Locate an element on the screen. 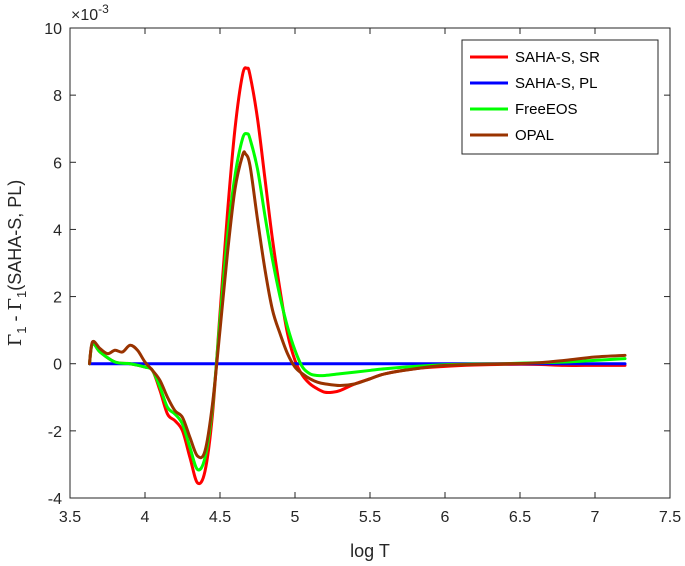  x-tick-label: 7.5 is located at coordinates (670, 517).